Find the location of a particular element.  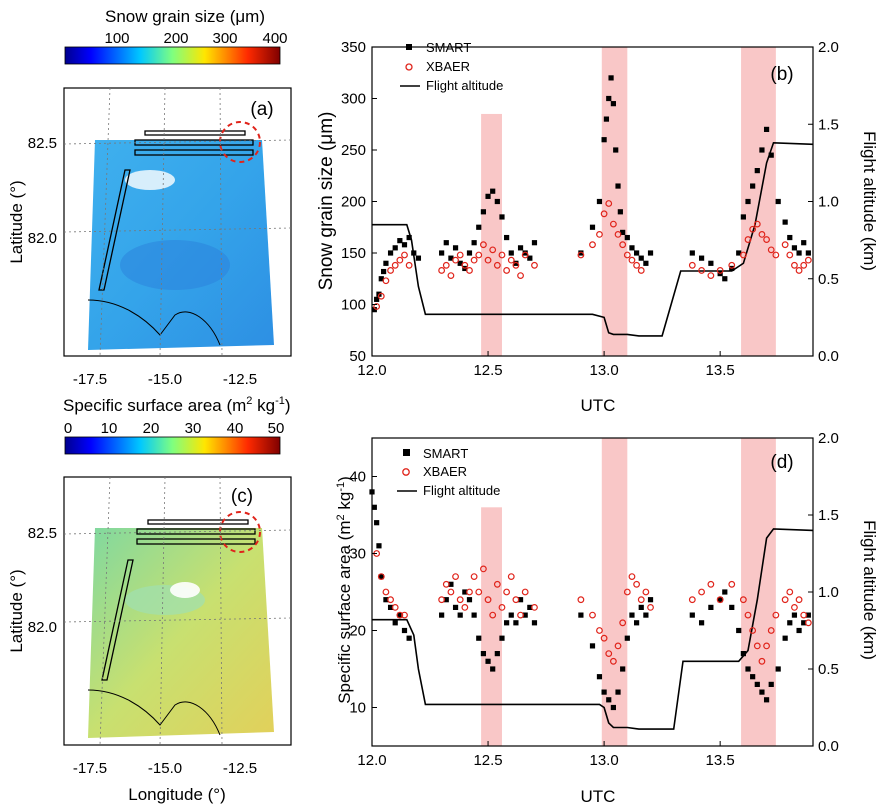

chart-d-ytick-label-3: 40 is located at coordinates (357, 477).